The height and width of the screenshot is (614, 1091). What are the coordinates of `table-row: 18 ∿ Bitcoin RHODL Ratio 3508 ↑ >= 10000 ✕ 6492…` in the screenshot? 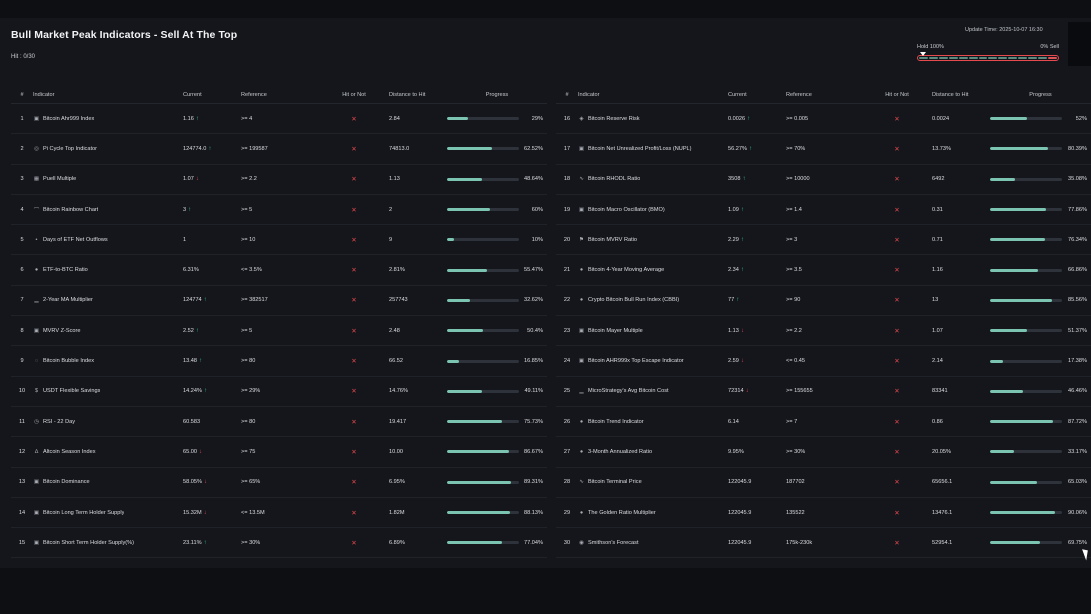 It's located at (823, 180).